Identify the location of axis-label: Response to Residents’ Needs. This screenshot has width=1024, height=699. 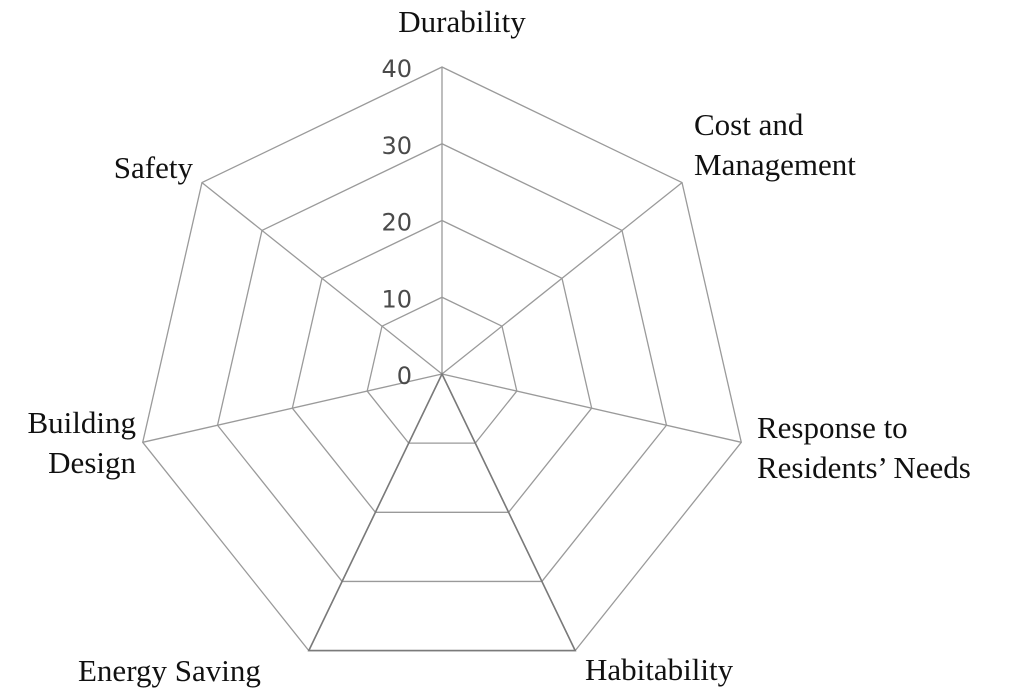
(864, 447).